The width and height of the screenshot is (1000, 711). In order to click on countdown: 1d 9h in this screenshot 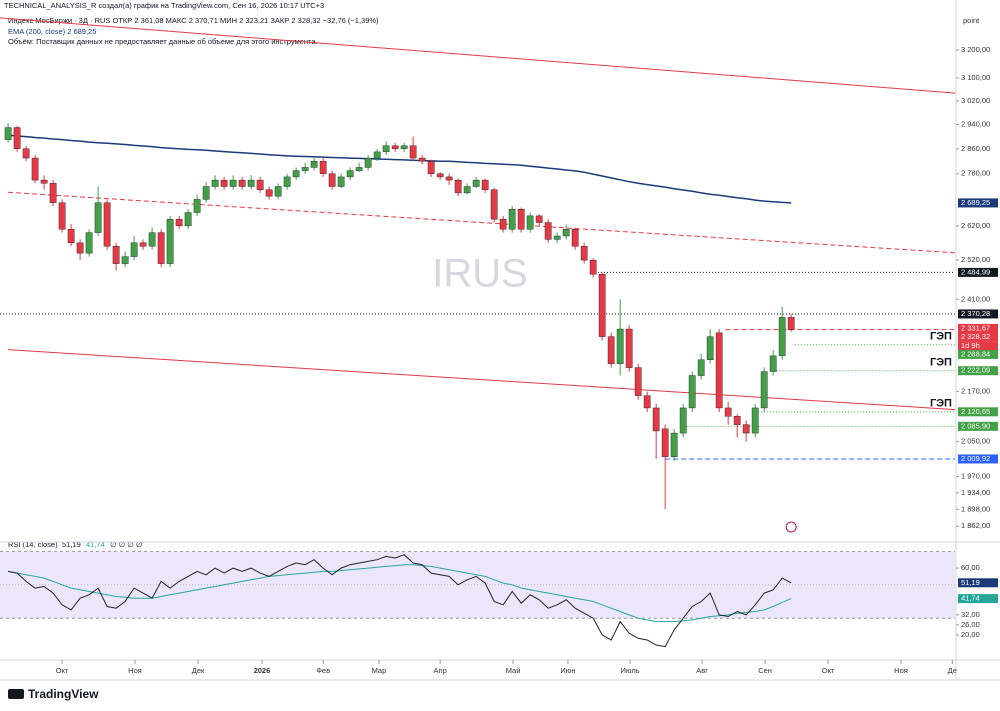, I will do `click(970, 345)`.